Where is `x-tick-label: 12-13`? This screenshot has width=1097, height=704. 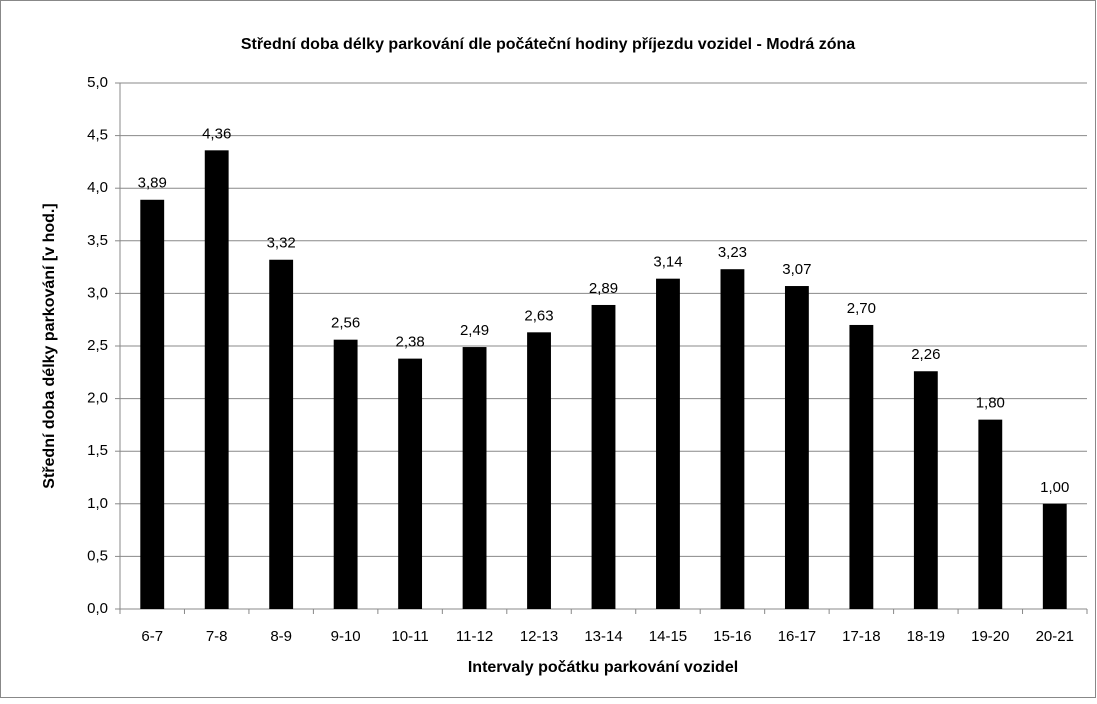
x-tick-label: 12-13 is located at coordinates (539, 636).